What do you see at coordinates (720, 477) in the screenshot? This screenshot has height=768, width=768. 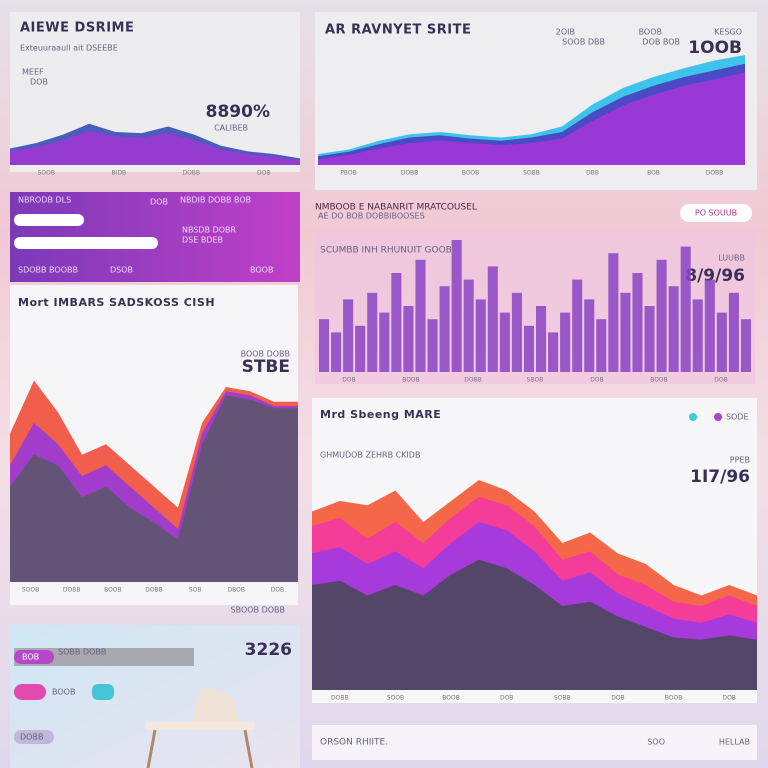 I see `kpi: 1I7/96` at bounding box center [720, 477].